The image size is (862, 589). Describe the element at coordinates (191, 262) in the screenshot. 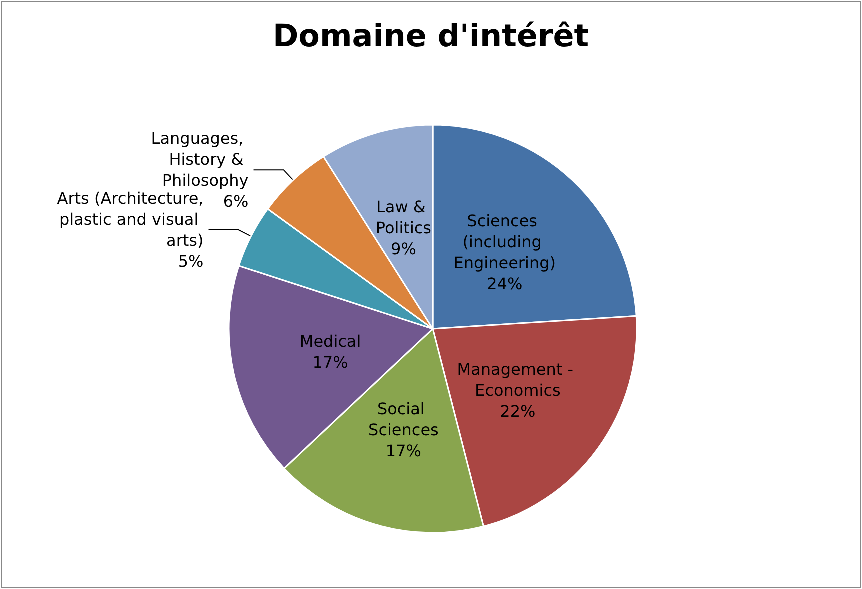

I see `data-label: 5%` at that location.